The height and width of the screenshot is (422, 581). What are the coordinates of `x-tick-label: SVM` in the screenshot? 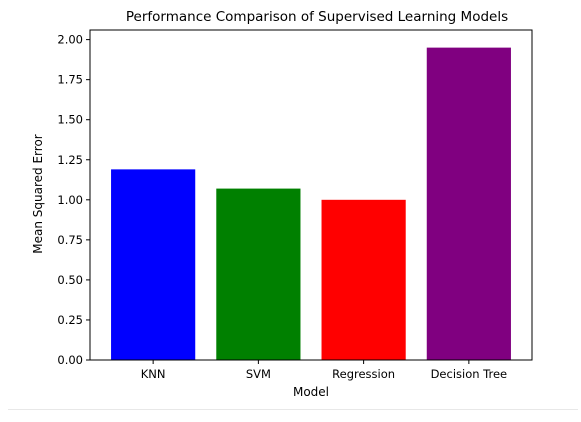 It's located at (258, 374).